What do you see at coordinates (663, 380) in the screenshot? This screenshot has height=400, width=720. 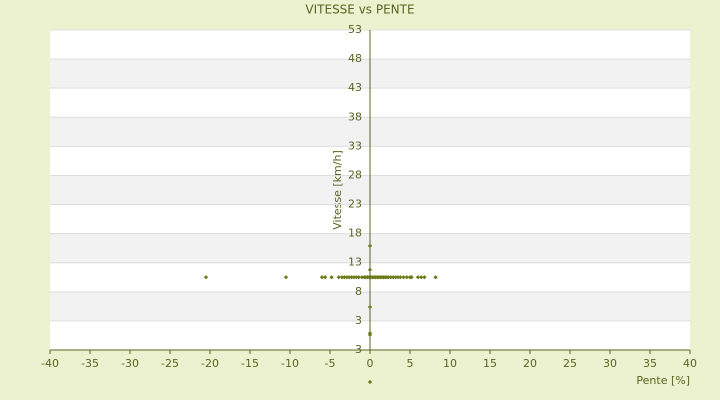 I see `x-axis-label: Pente [%]` at bounding box center [663, 380].